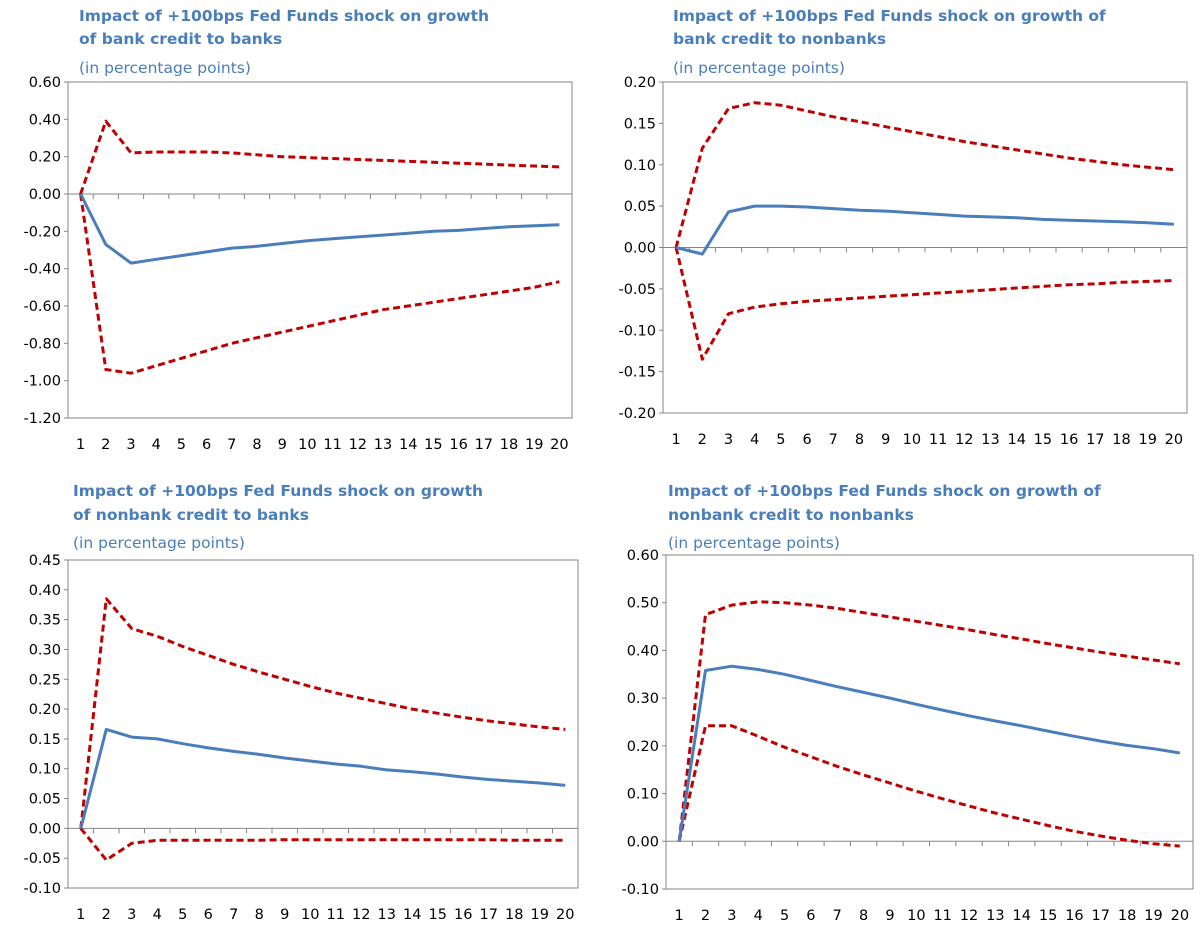 Image resolution: width=1202 pixels, height=930 pixels. I want to click on y-tick-label: -0.40, so click(42, 270).